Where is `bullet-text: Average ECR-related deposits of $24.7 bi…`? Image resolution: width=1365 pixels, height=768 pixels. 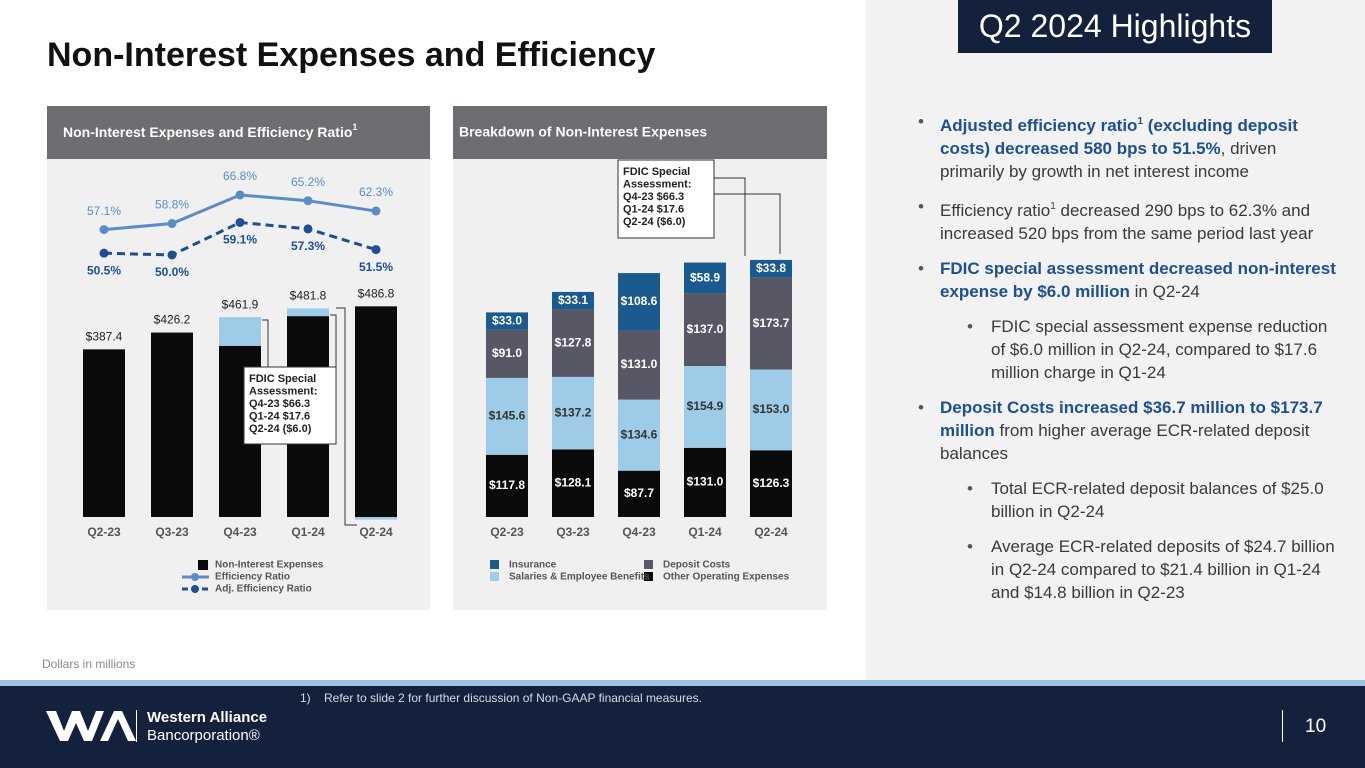
bullet-text: Average ECR-related deposits of $24.7 bi… is located at coordinates (1163, 569).